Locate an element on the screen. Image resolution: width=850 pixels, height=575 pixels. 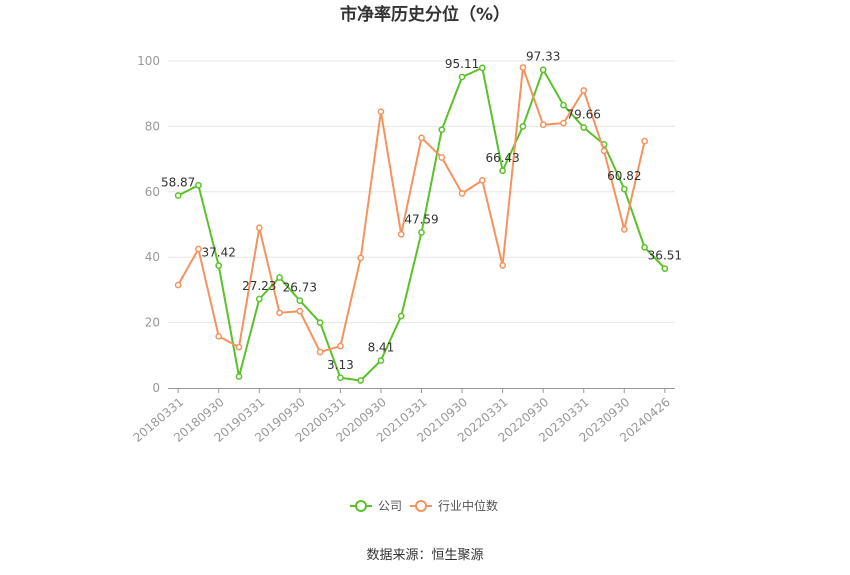
data-label: 95.11 is located at coordinates (462, 64).